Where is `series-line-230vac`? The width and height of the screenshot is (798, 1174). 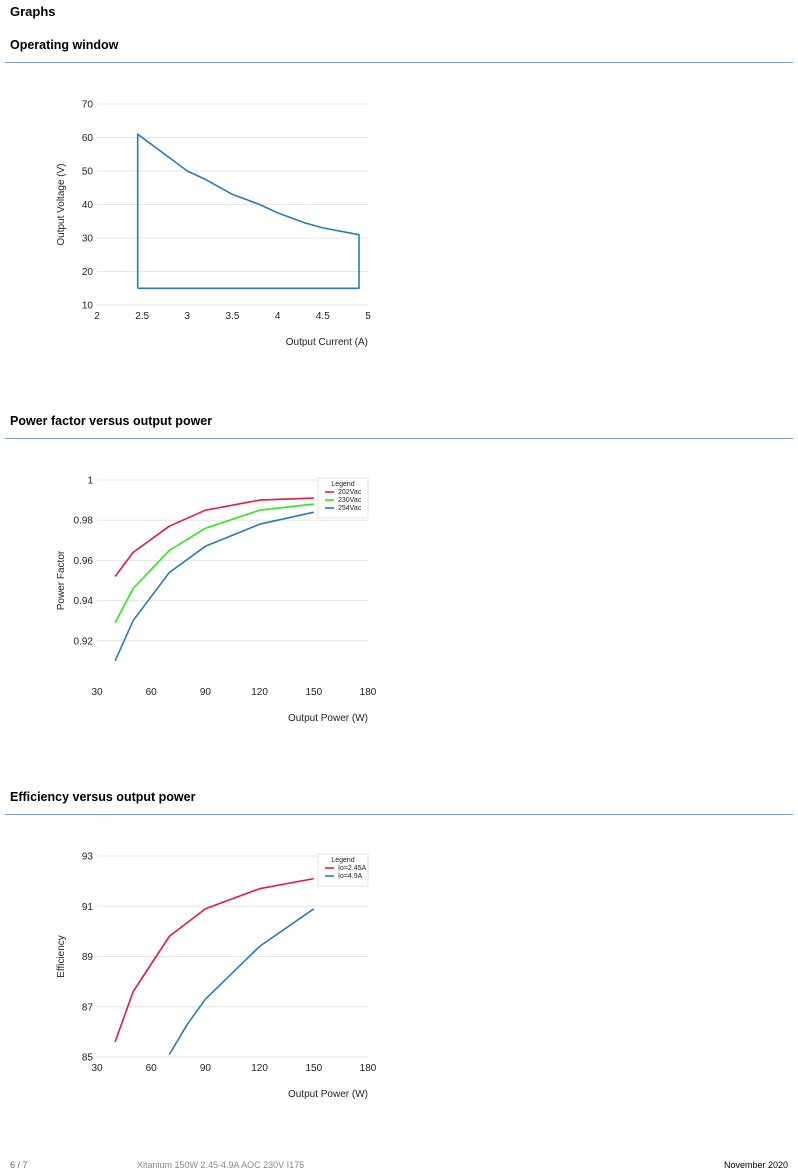 series-line-230vac is located at coordinates (214, 563).